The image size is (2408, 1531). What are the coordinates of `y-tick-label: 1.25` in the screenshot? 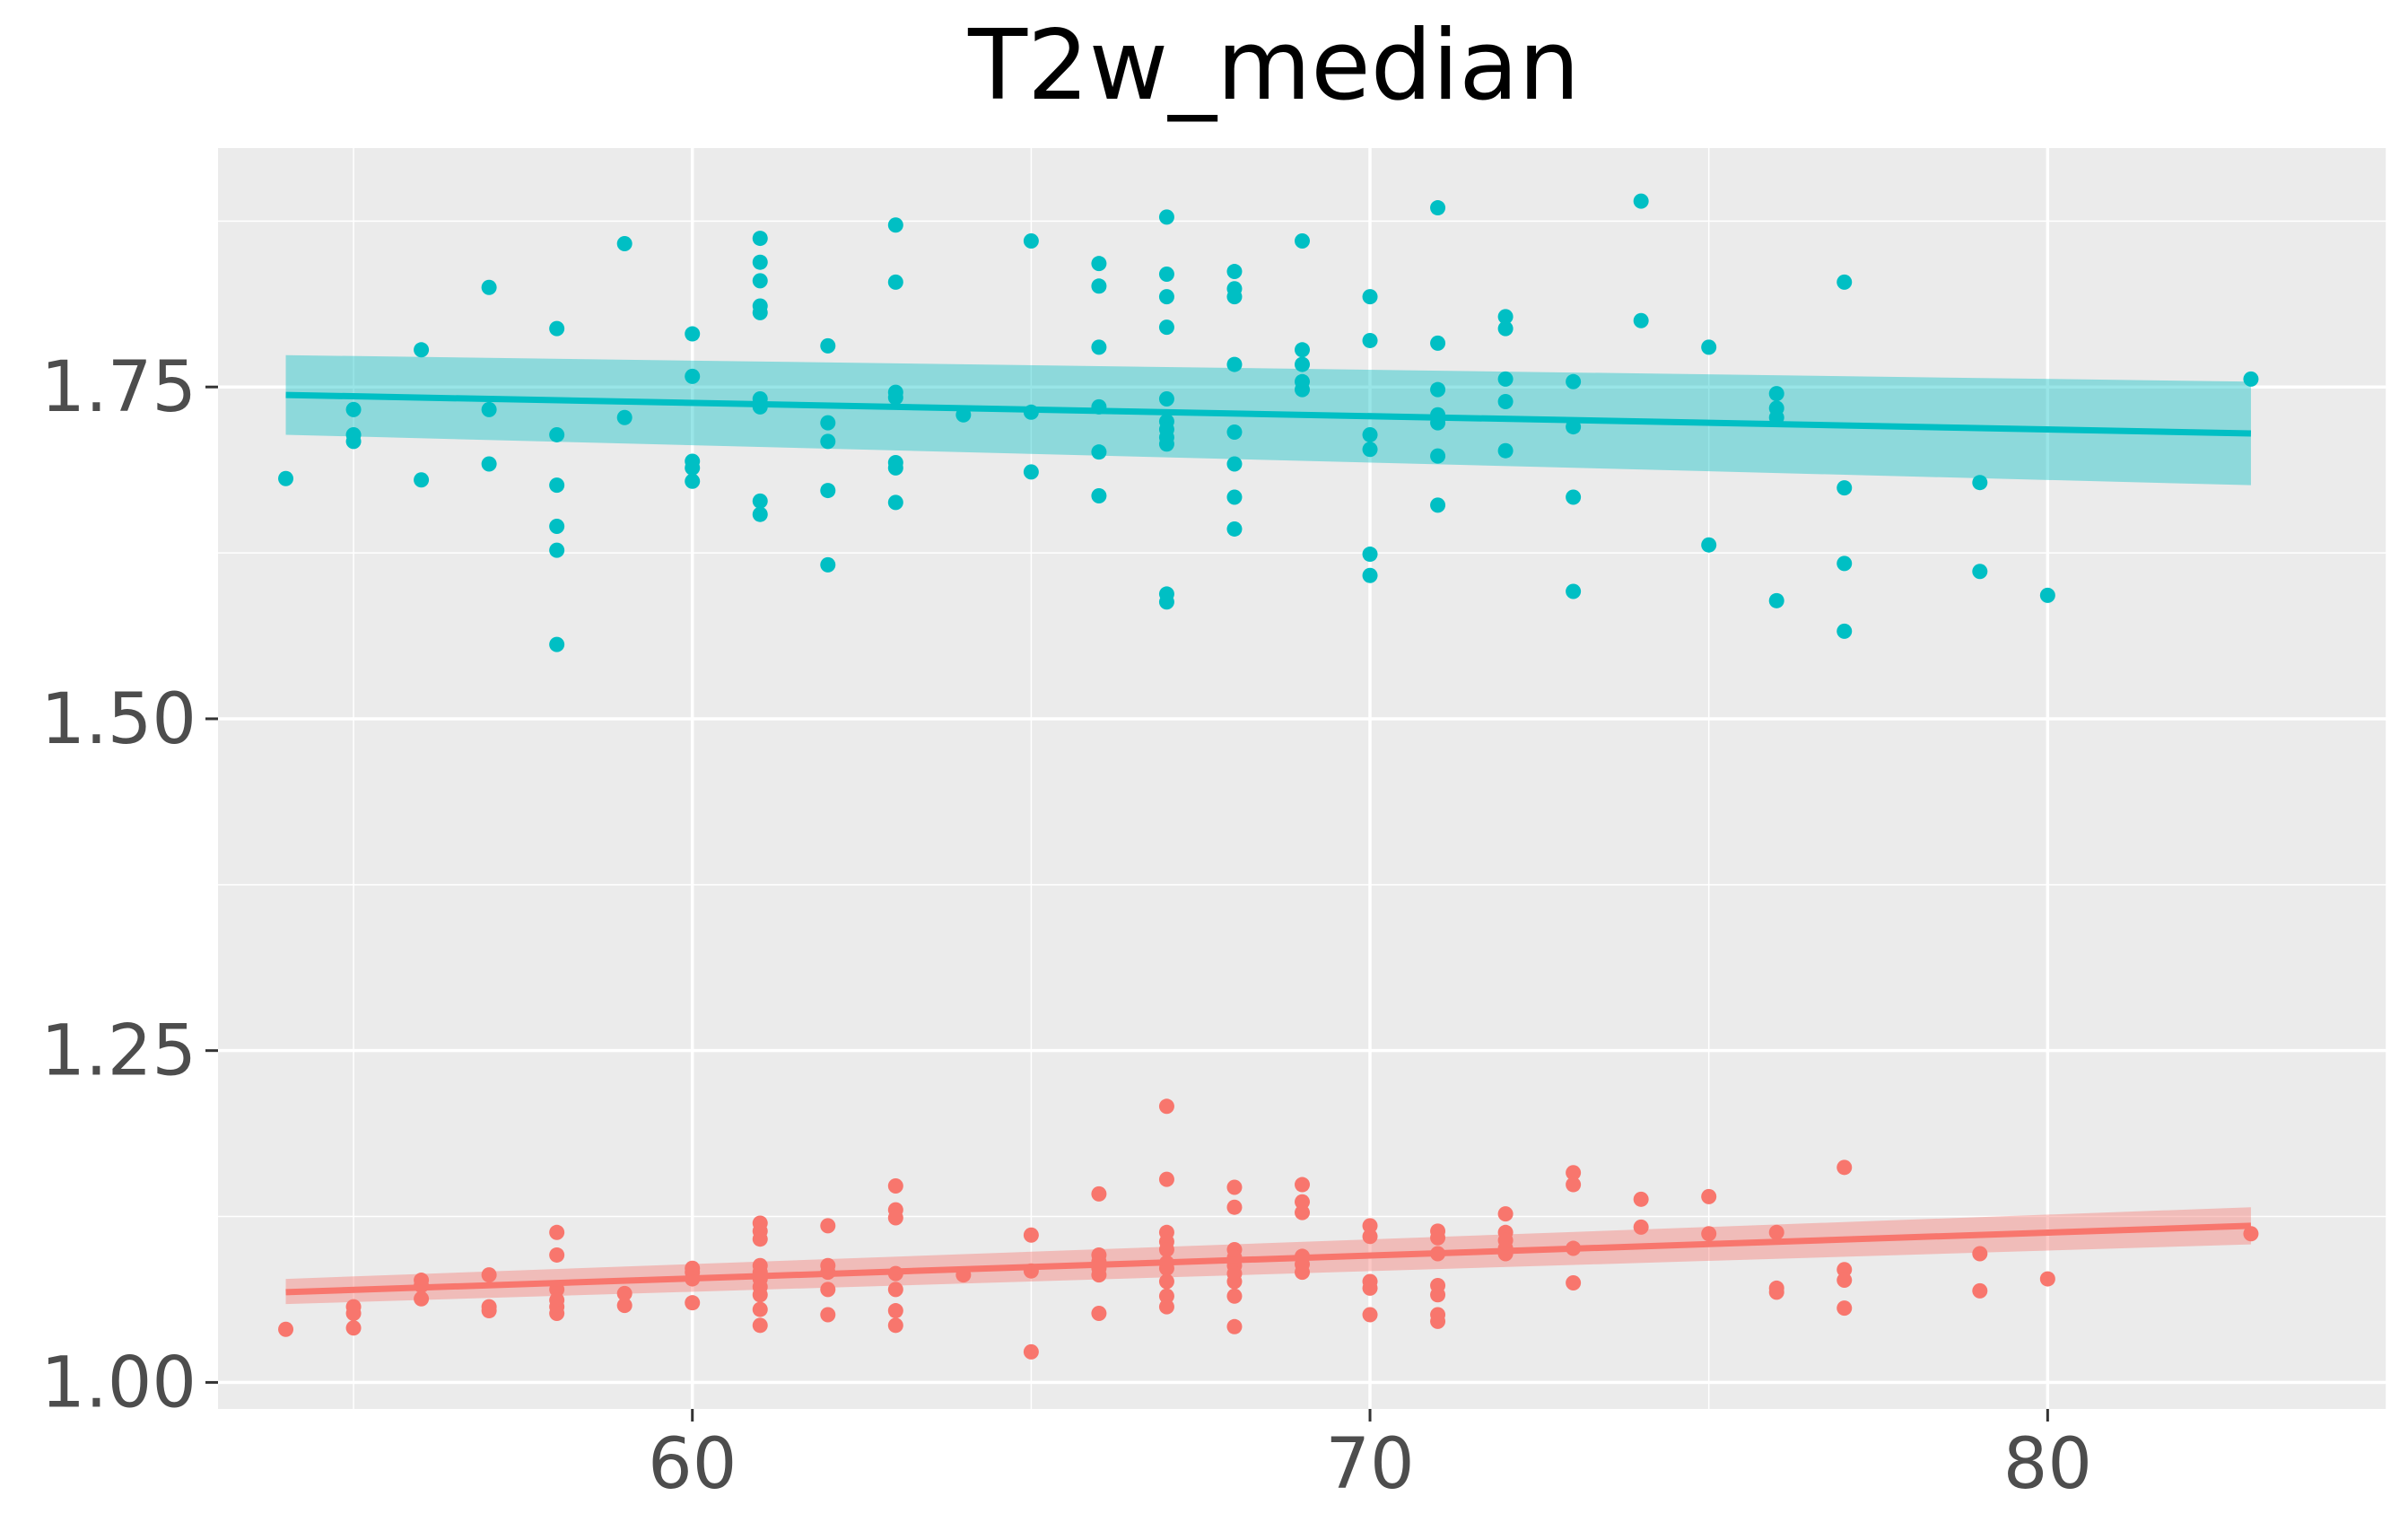 It's located at (118, 1051).